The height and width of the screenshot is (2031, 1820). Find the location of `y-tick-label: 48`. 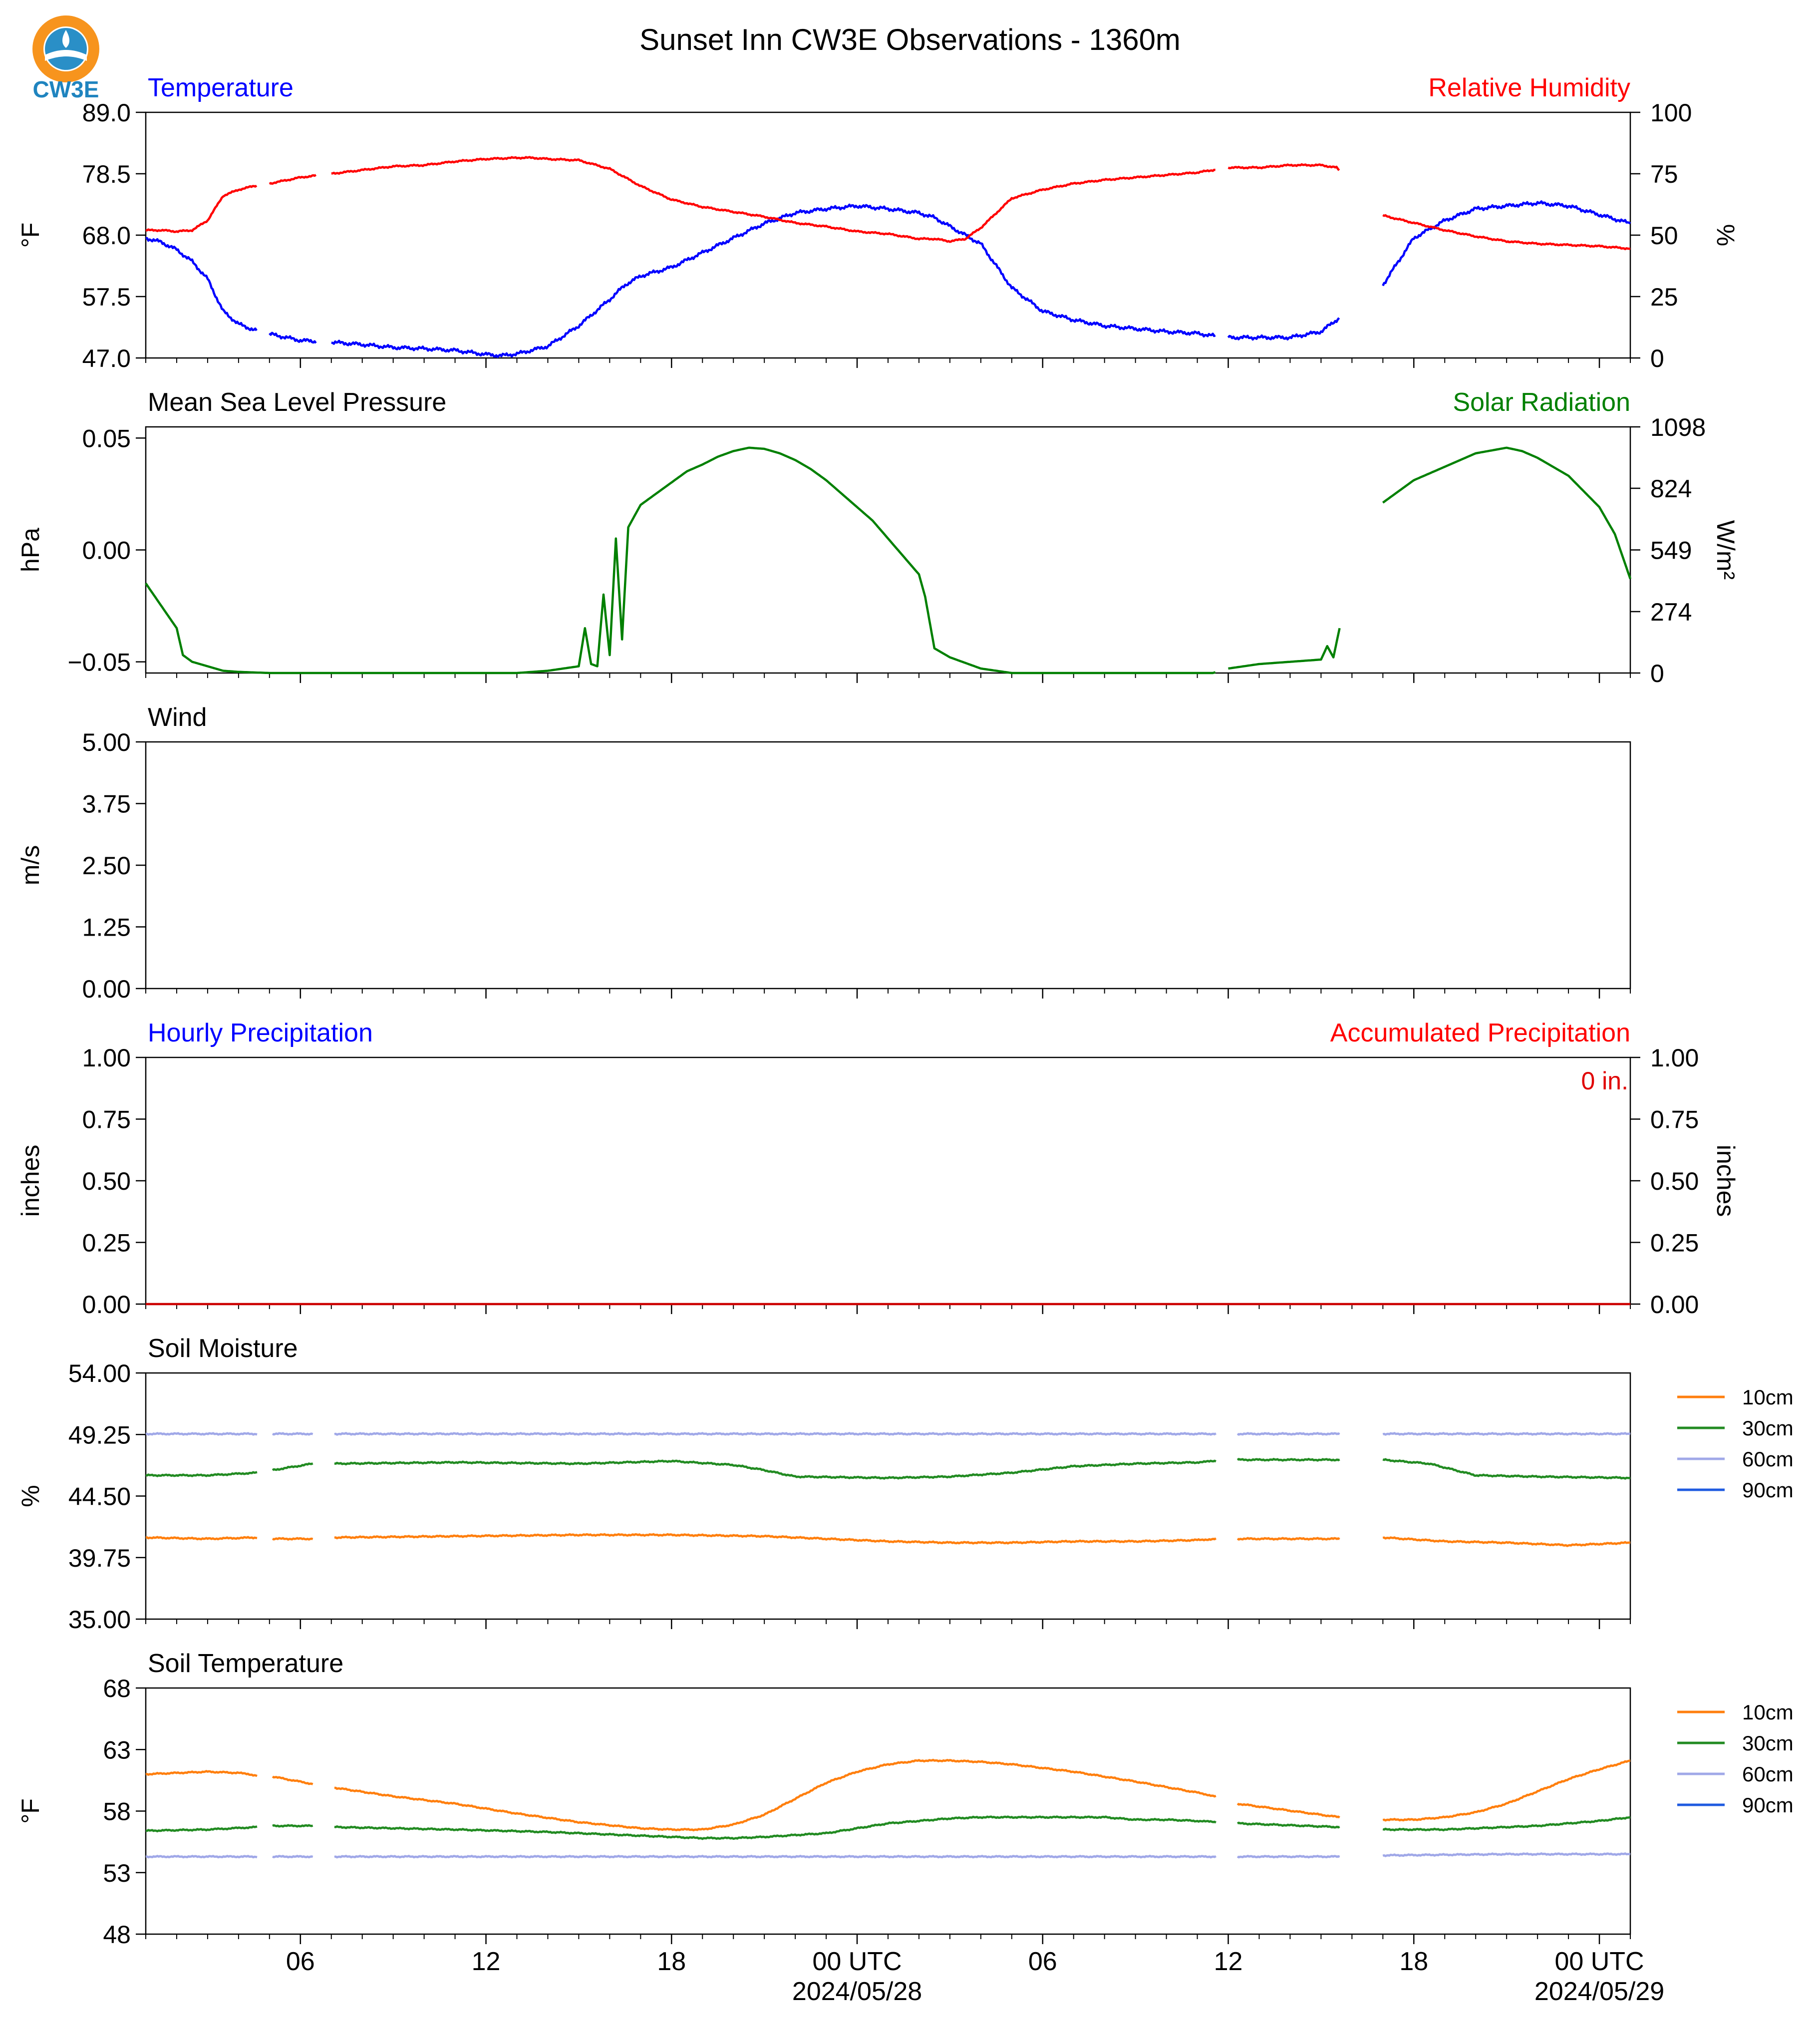

y-tick-label: 48 is located at coordinates (117, 1935).